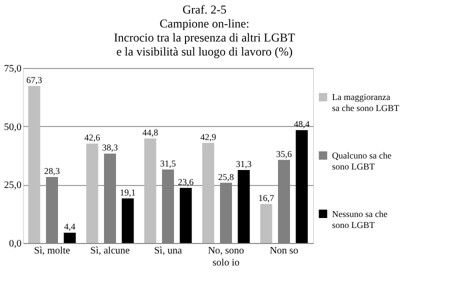  I want to click on text: e la visibilità sul luogo di lavoro (%), so click(204, 51).